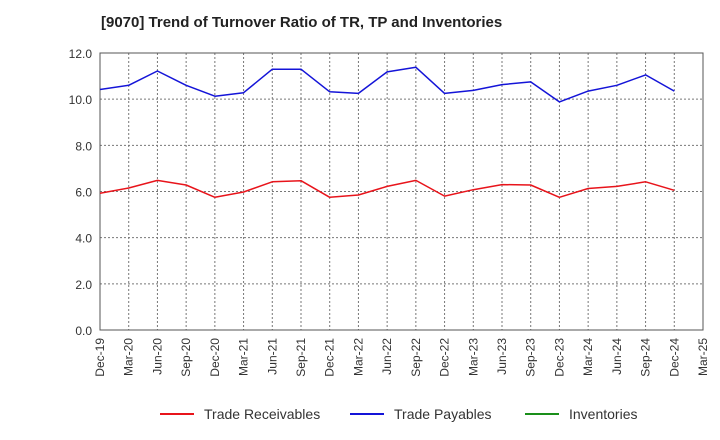 Image resolution: width=720 pixels, height=440 pixels. What do you see at coordinates (83, 239) in the screenshot?
I see `y-tick-label: 4.0` at bounding box center [83, 239].